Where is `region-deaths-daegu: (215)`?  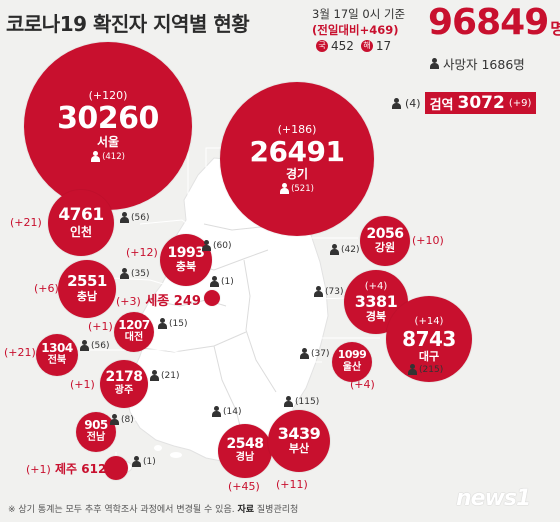
region-deaths-daegu: (215) is located at coordinates (425, 369).